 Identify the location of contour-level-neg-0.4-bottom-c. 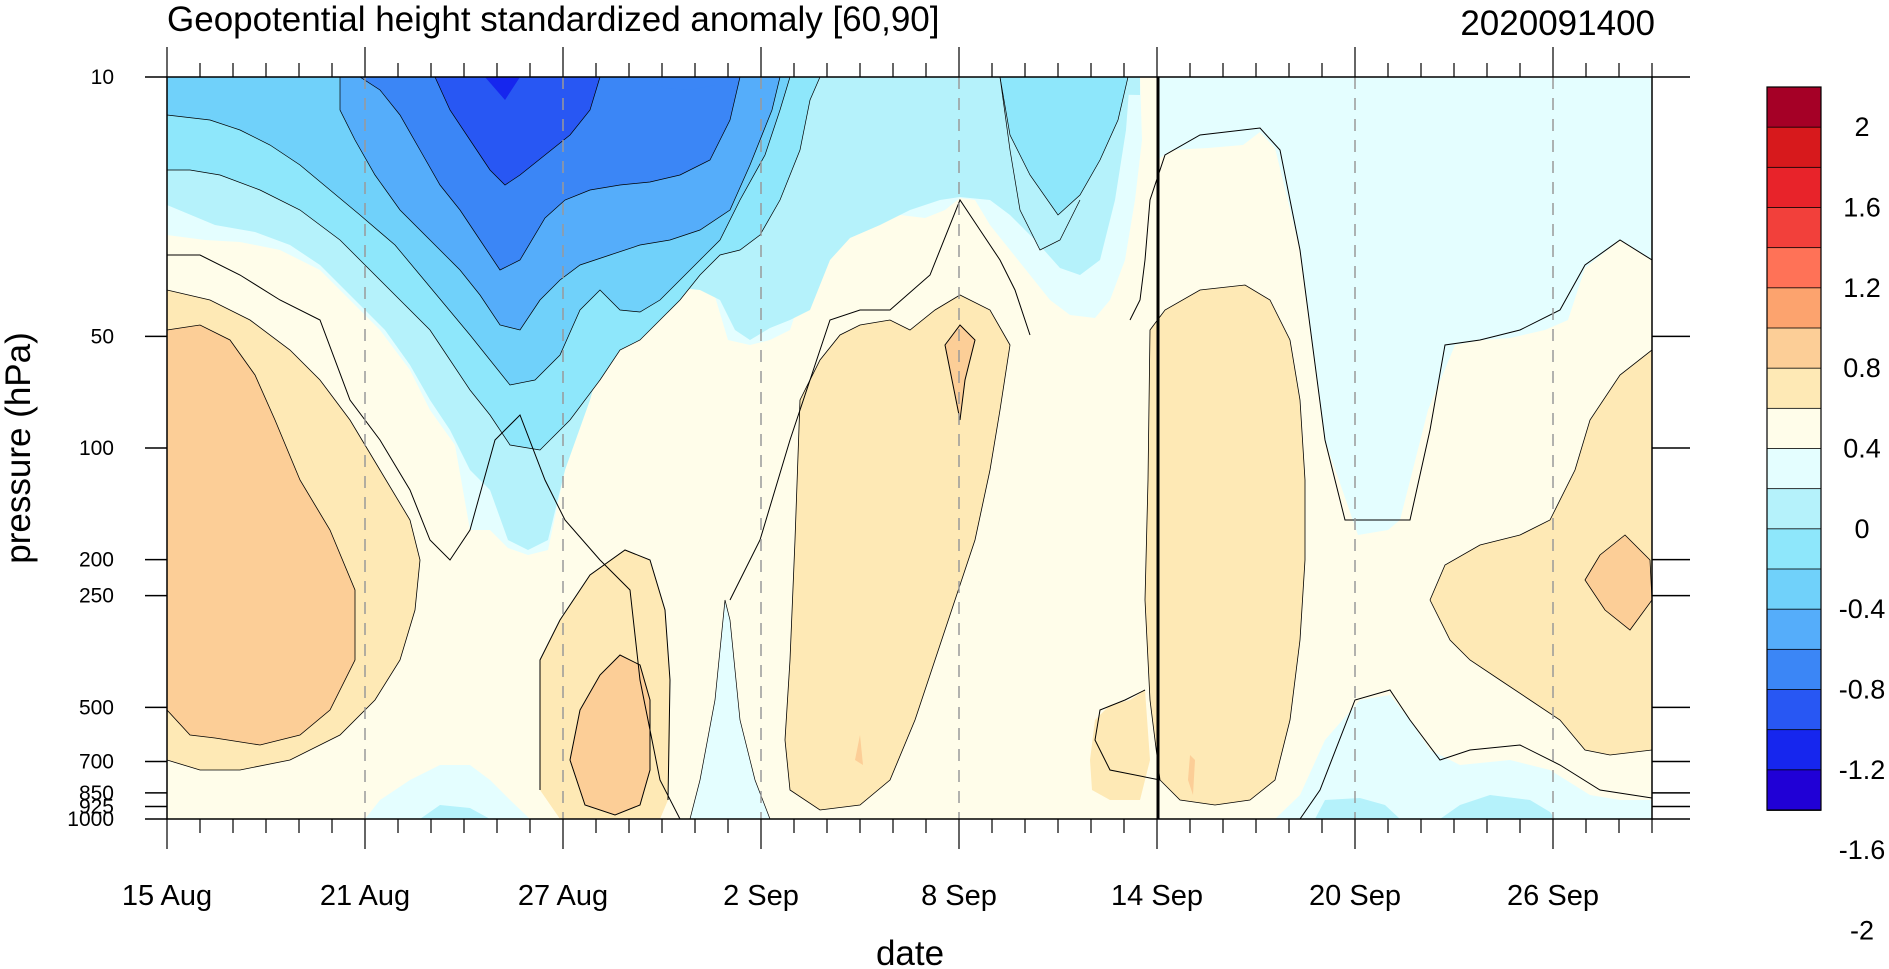
(1357, 808).